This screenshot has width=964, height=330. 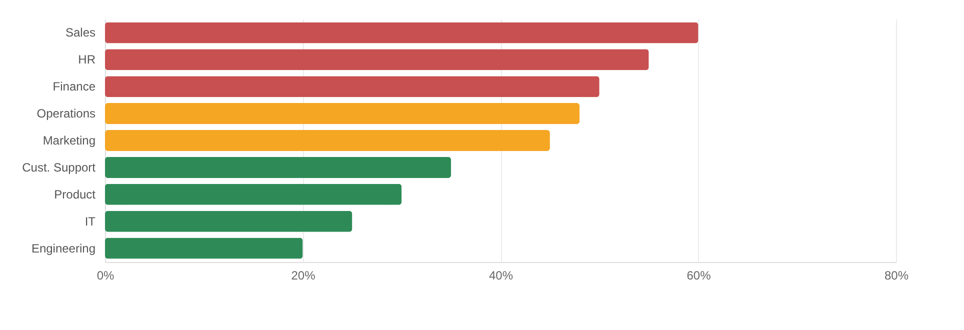 What do you see at coordinates (69, 141) in the screenshot?
I see `y-tick-label: Marketing` at bounding box center [69, 141].